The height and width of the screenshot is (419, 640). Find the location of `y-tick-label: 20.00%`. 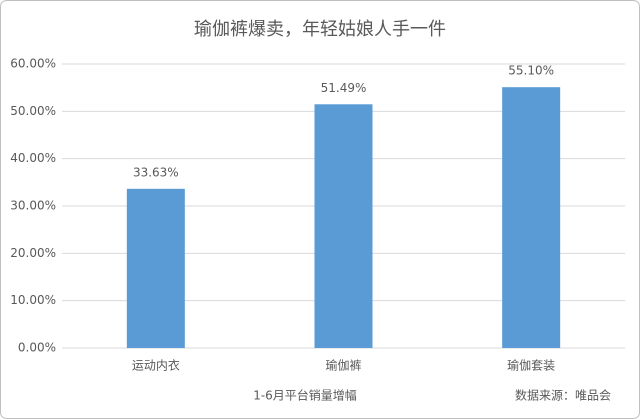

y-tick-label: 20.00% is located at coordinates (33, 253).